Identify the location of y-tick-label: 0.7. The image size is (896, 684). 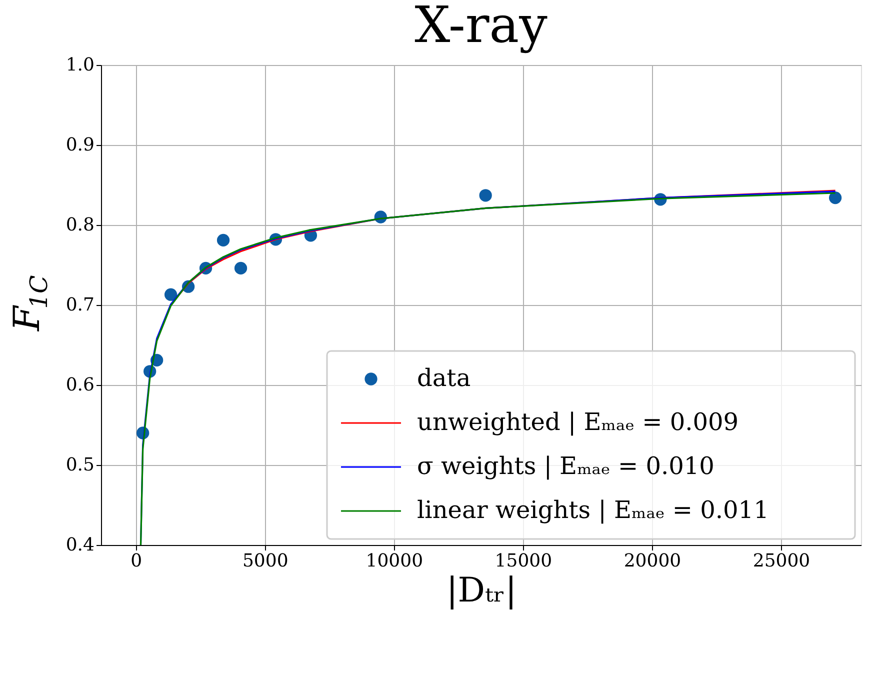
(80, 305).